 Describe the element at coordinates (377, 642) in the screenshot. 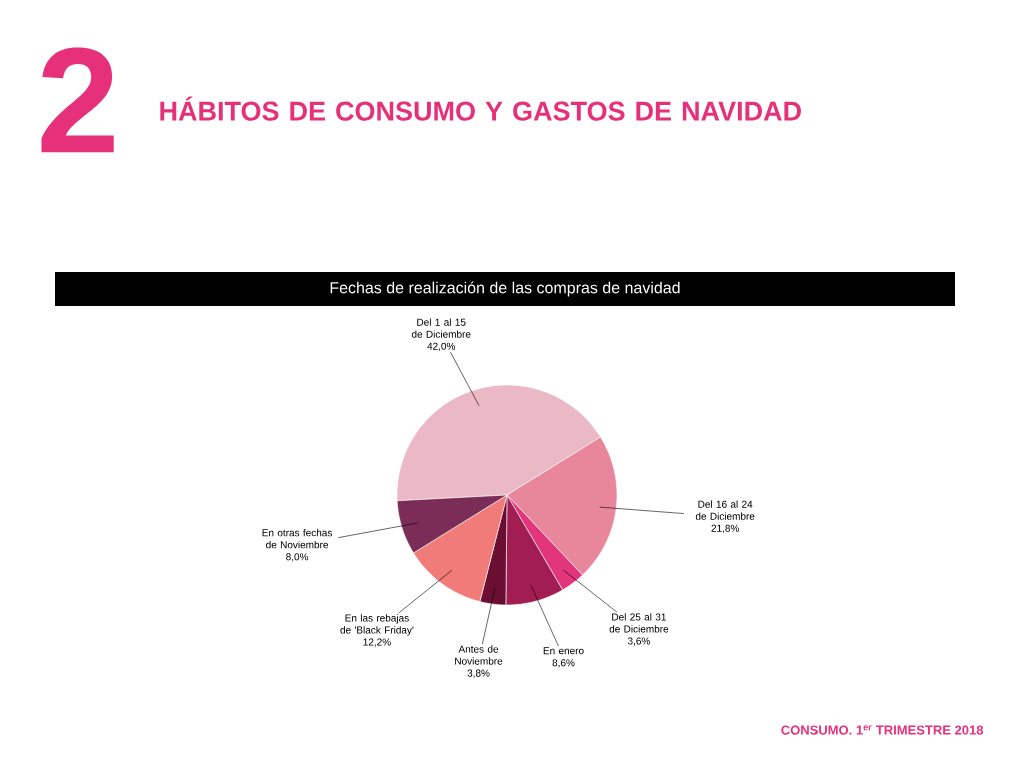

I see `data-label: 12,2%` at that location.